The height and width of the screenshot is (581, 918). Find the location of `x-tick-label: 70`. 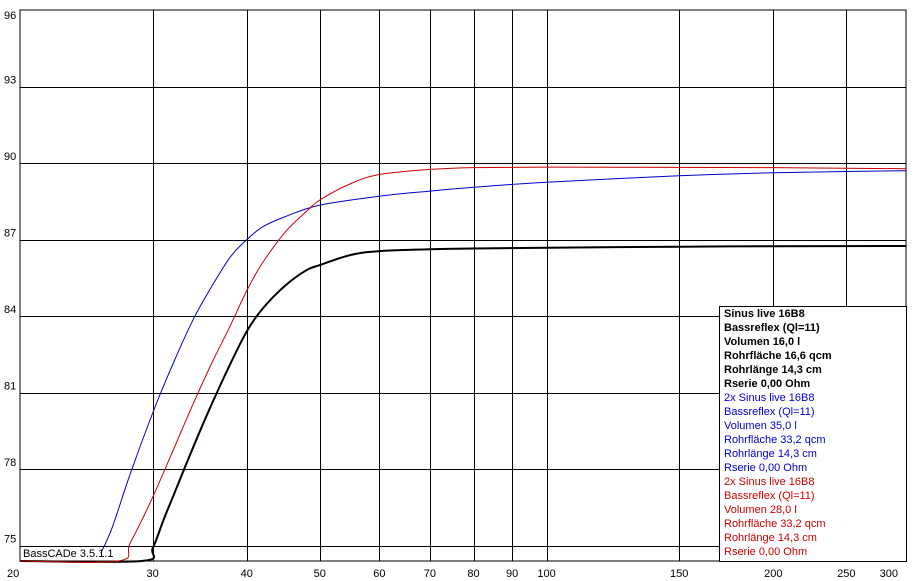

x-tick-label: 70 is located at coordinates (430, 574).